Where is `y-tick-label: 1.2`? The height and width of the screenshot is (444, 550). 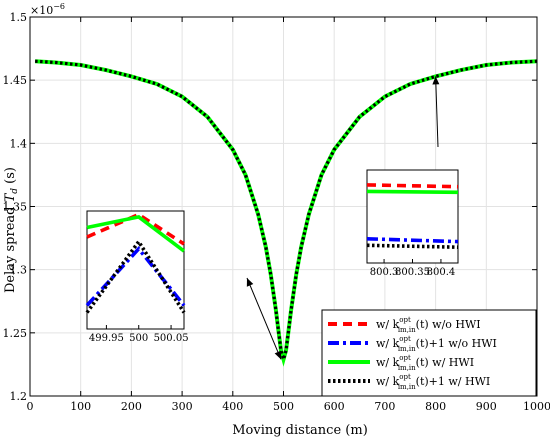 y-tick-label: 1.2 is located at coordinates (19, 396).